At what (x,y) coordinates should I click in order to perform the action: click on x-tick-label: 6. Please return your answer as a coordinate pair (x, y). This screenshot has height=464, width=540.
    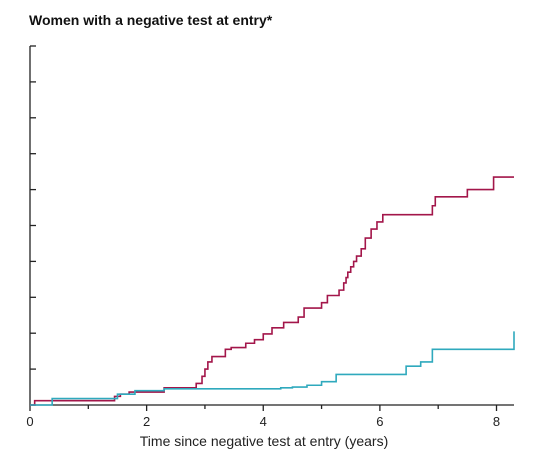
    Looking at the image, I should click on (379, 421).